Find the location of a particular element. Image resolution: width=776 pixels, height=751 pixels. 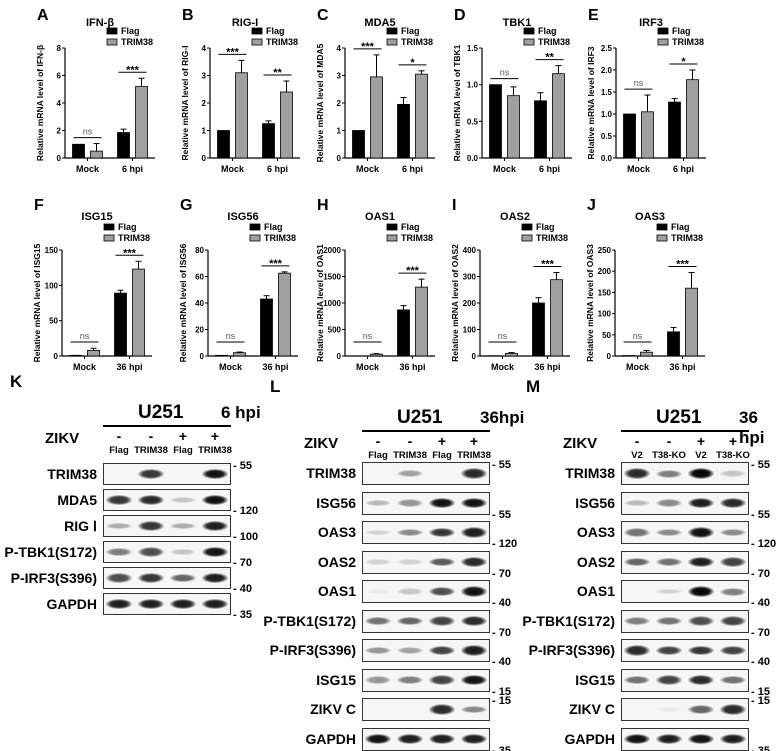

panel-letter: F is located at coordinates (39, 205).